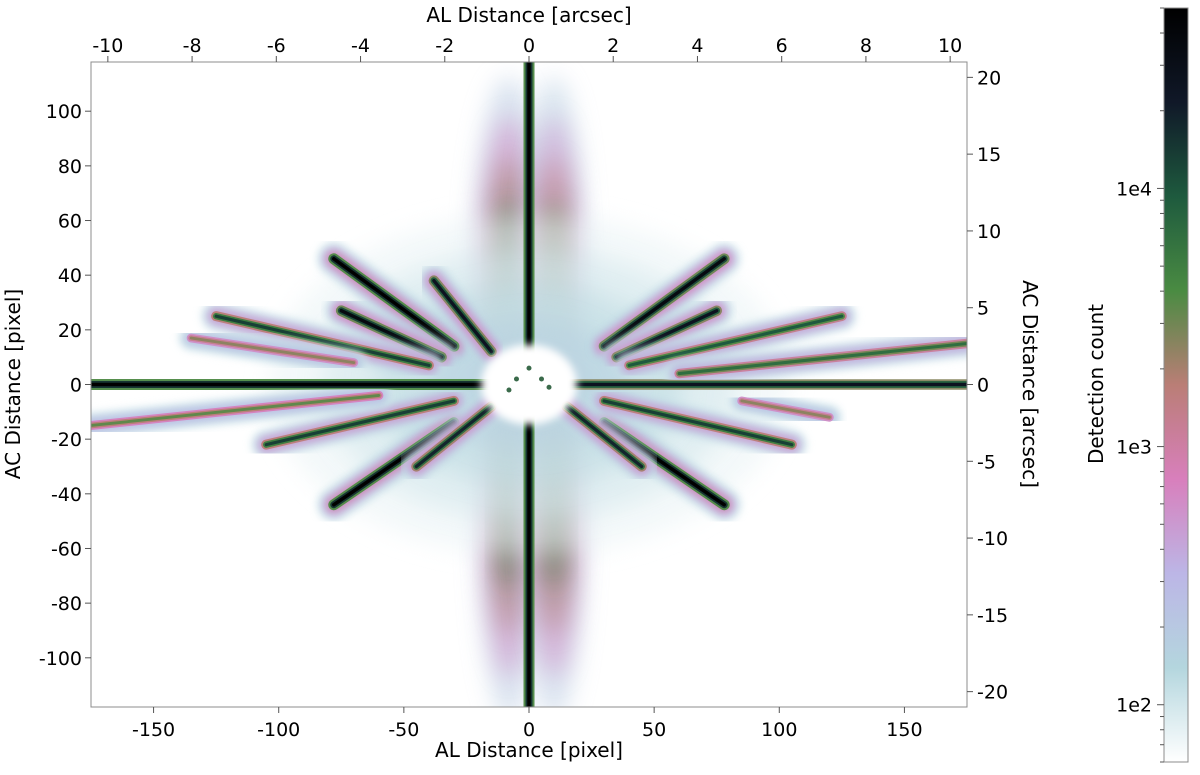  I want to click on colorbar-tick-label: 1e4, so click(1134, 189).